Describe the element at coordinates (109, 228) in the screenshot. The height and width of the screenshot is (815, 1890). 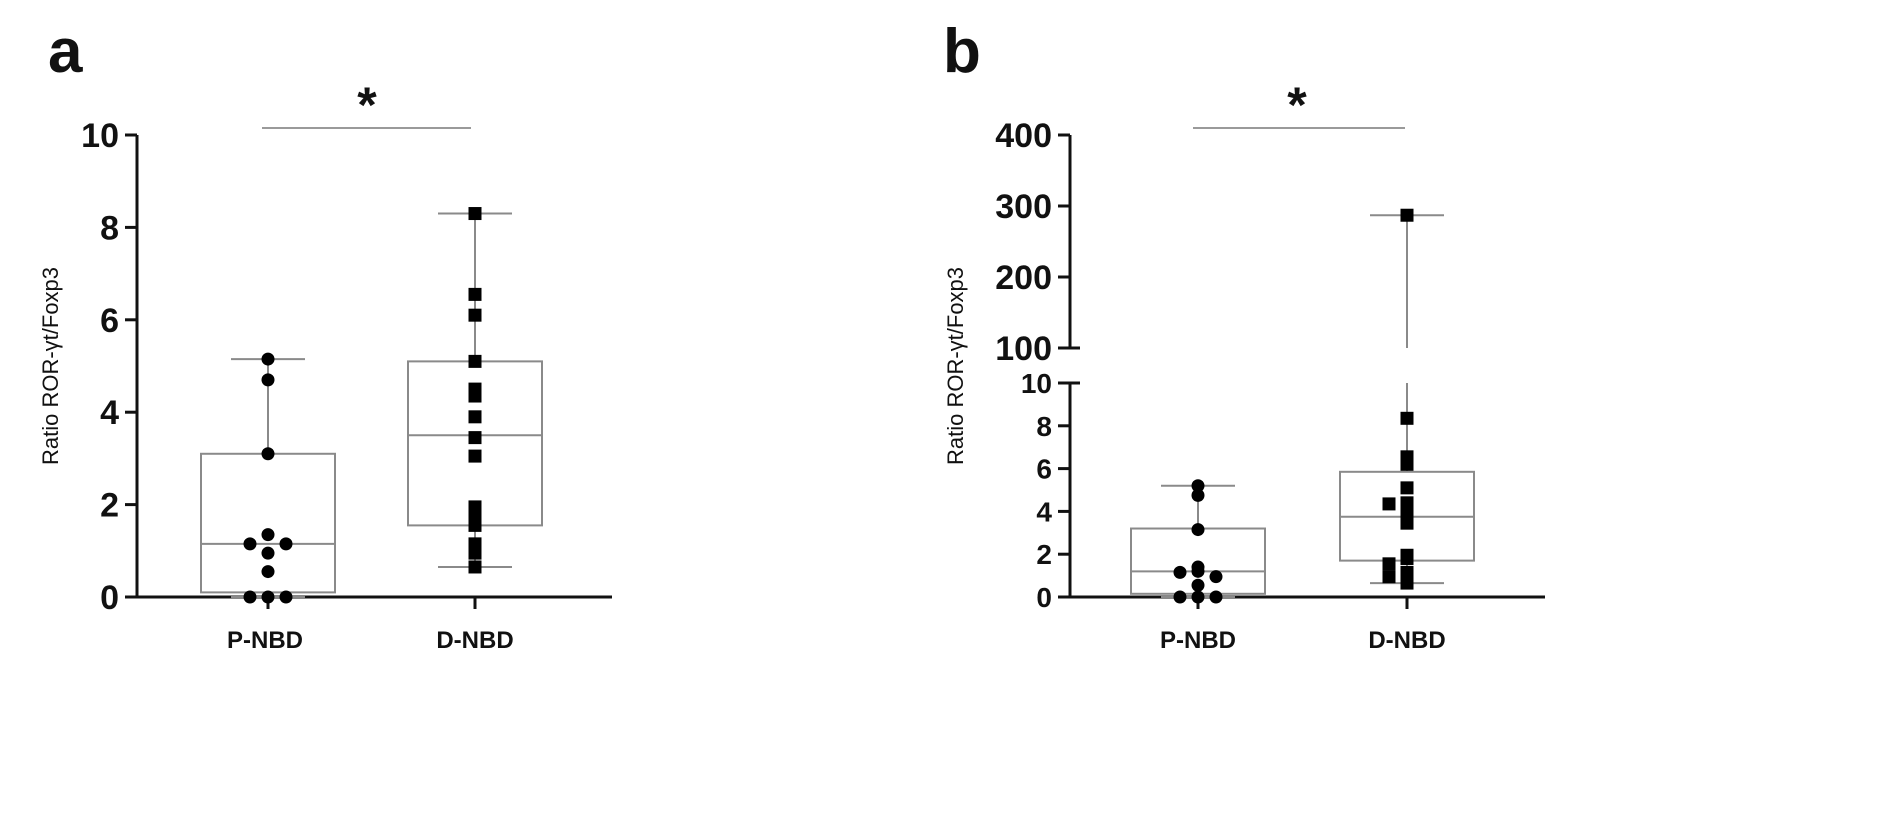
I see `panel-a-y-tick-label-8: 8` at that location.